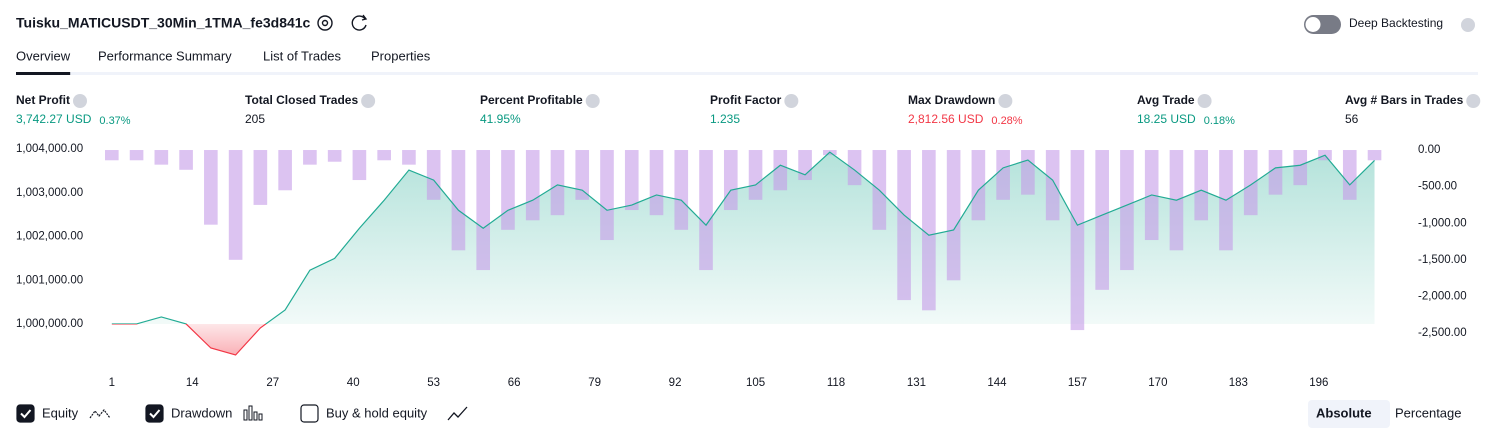 This screenshot has width=1494, height=438. What do you see at coordinates (60, 412) in the screenshot?
I see `legend-label: Equity` at bounding box center [60, 412].